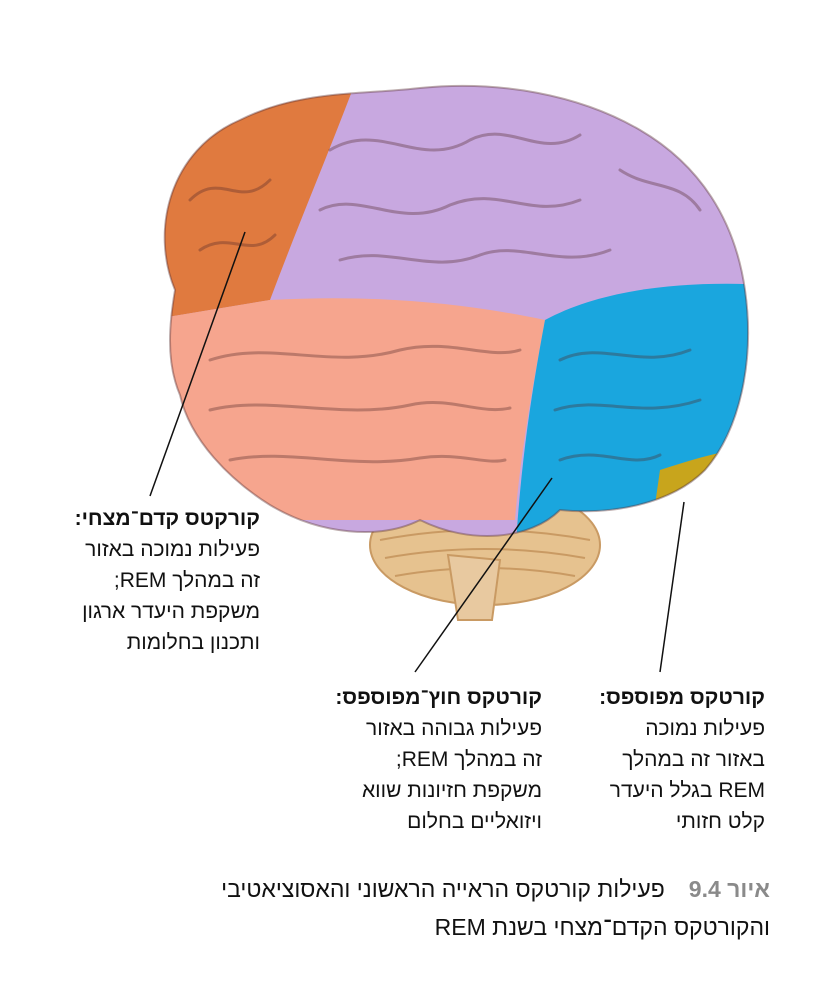 The width and height of the screenshot is (820, 986). I want to click on temporal-region, so click(354, 409).